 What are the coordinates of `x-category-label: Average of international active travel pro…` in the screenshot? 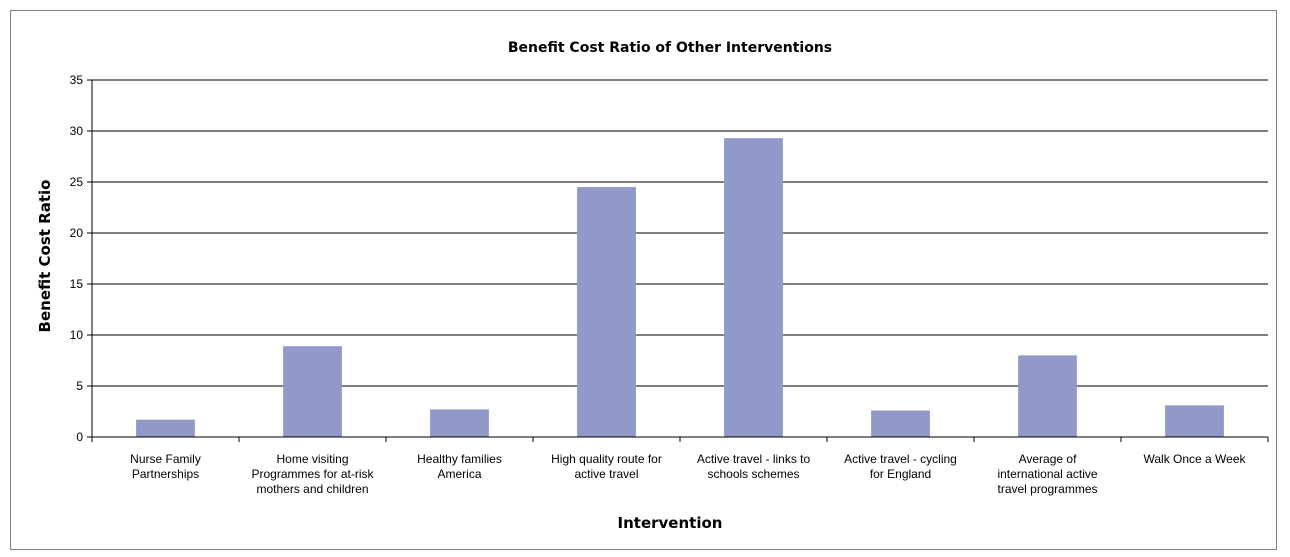 It's located at (1047, 474).